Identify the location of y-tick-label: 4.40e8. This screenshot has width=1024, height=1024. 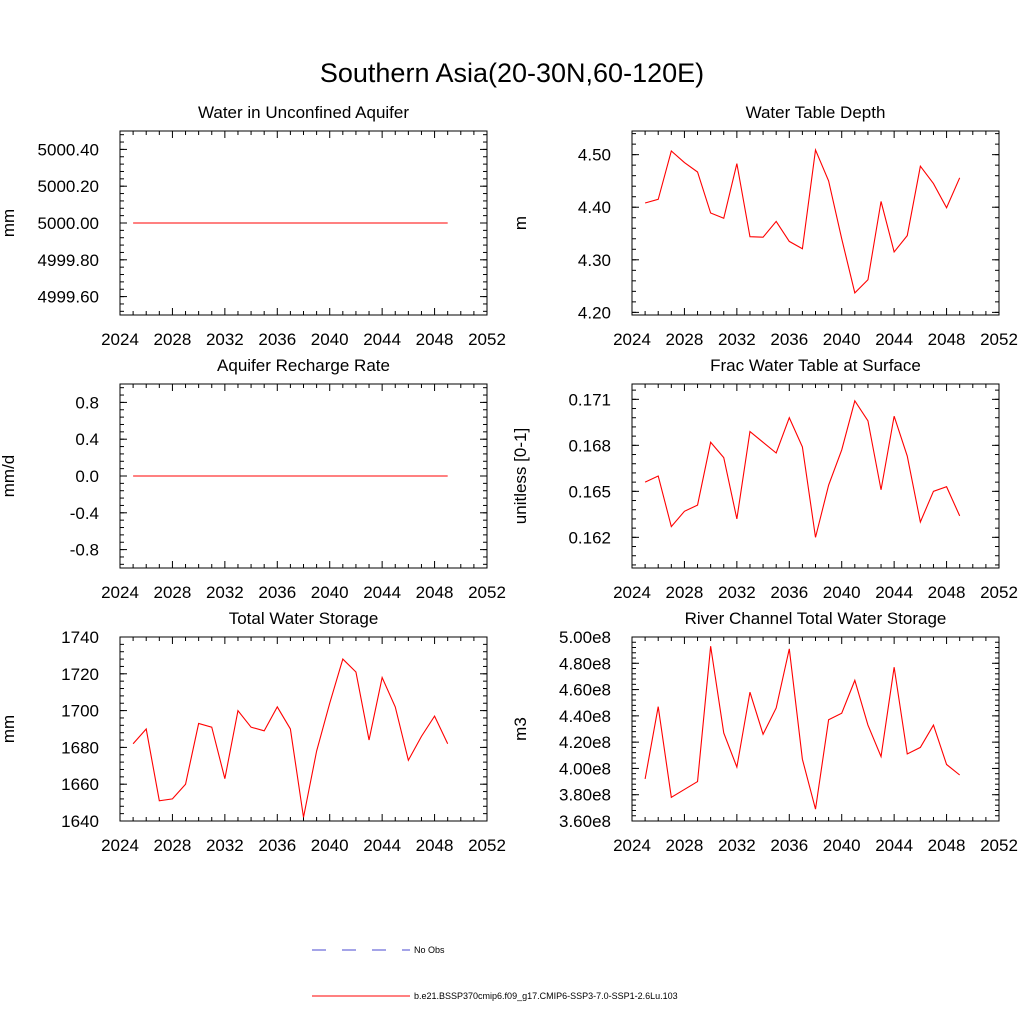
(585, 716).